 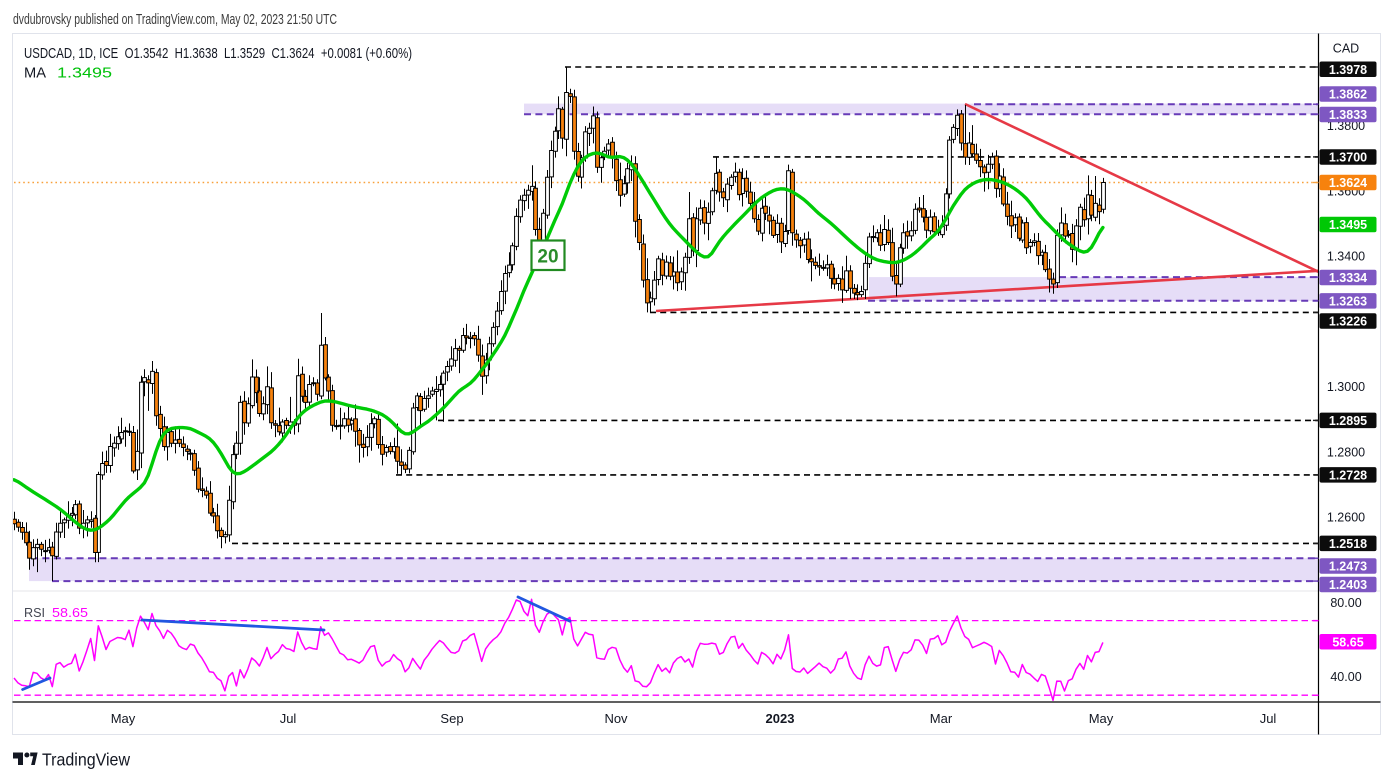 I want to click on svg-text: 1.3226, so click(x=1348, y=322).